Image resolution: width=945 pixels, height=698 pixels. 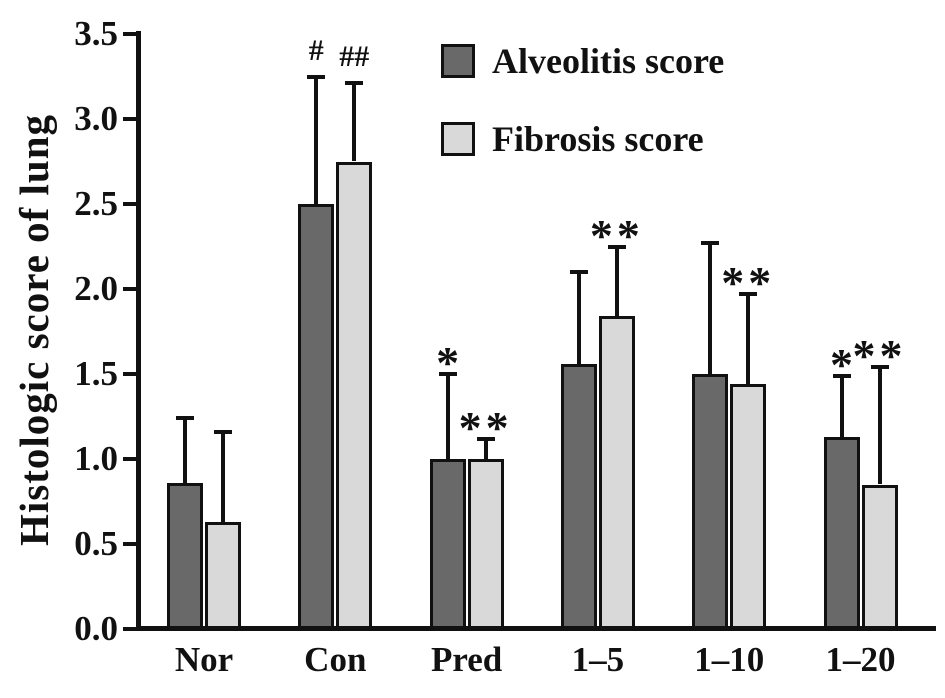 What do you see at coordinates (204, 659) in the screenshot?
I see `x-category-label: Nor` at bounding box center [204, 659].